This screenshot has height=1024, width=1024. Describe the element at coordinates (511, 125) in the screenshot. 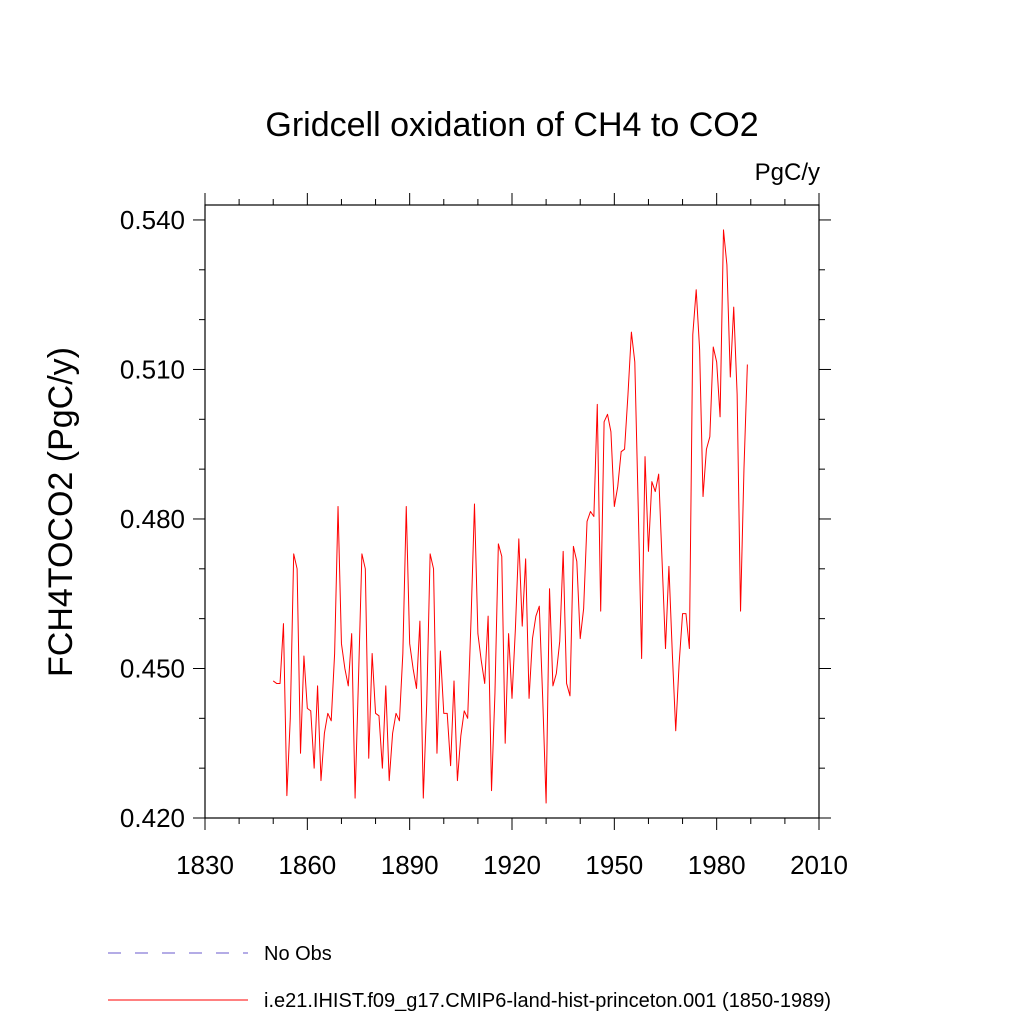

I see `chart-title: Gridcell oxidation of CH4 to CO2` at that location.